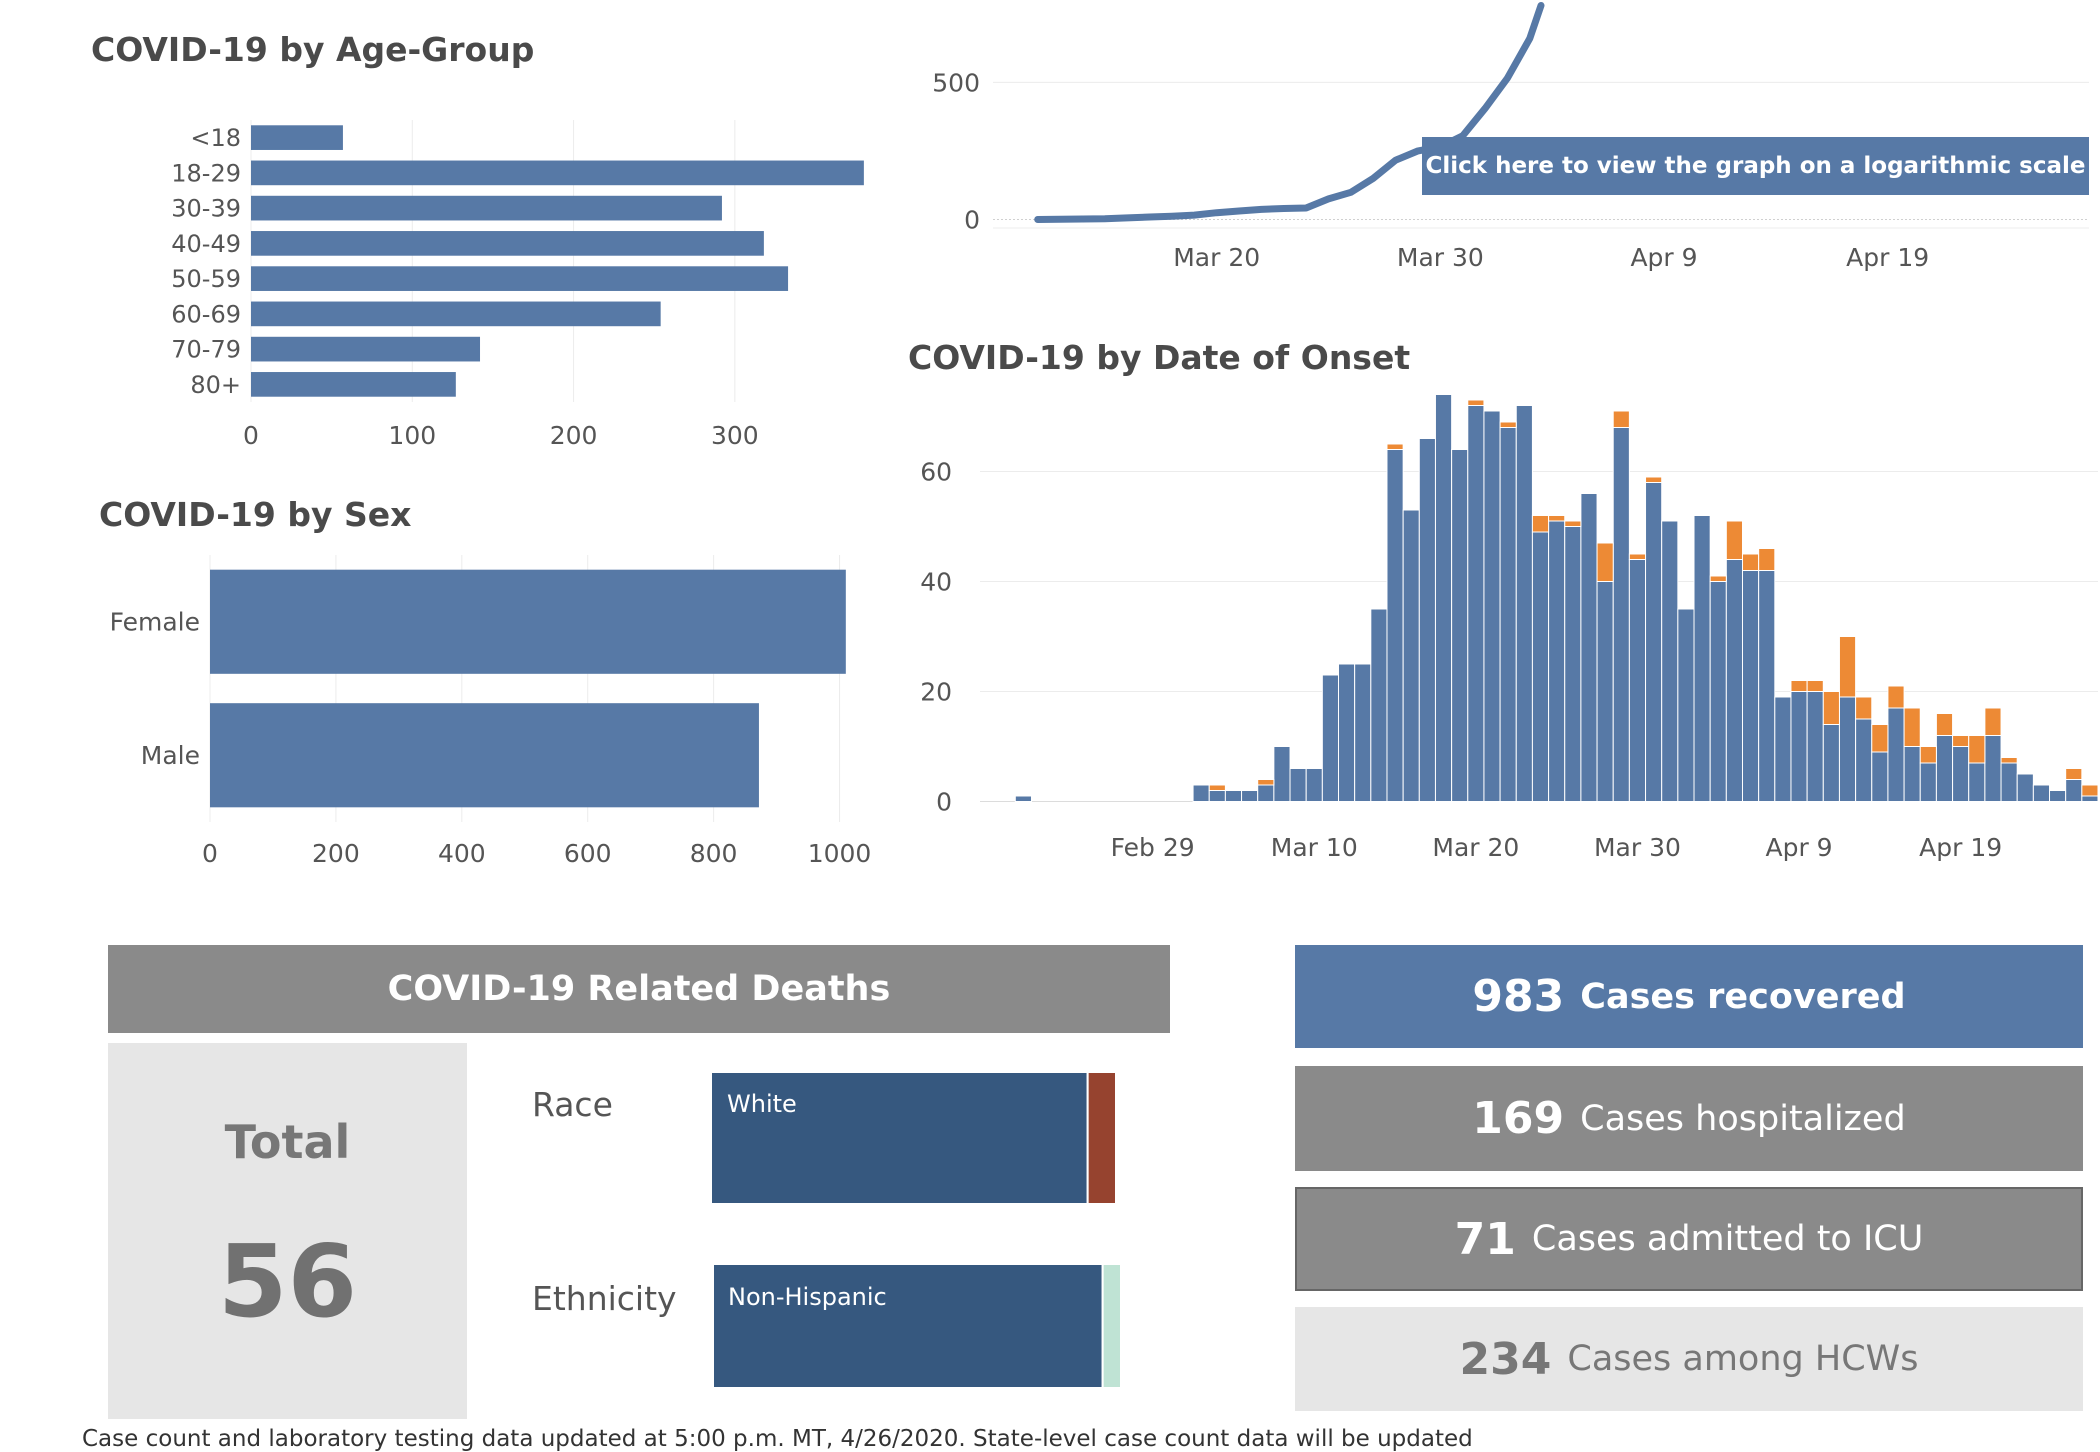 Image resolution: width=2100 pixels, height=1452 pixels. What do you see at coordinates (1102, 1138) in the screenshot?
I see `race-segment` at bounding box center [1102, 1138].